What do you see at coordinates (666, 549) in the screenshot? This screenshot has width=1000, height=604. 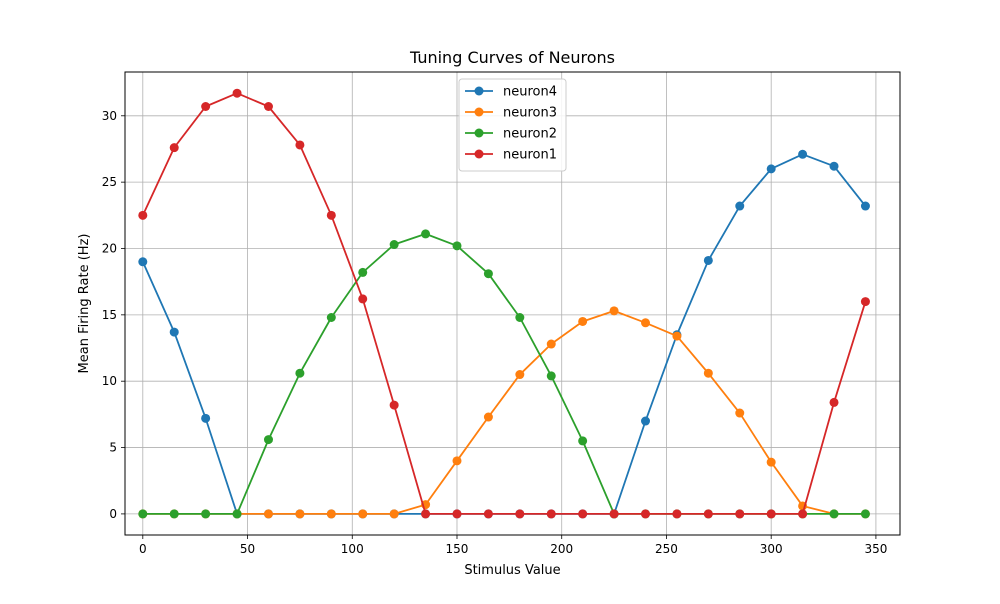 I see `x-tick-label: 250` at bounding box center [666, 549].